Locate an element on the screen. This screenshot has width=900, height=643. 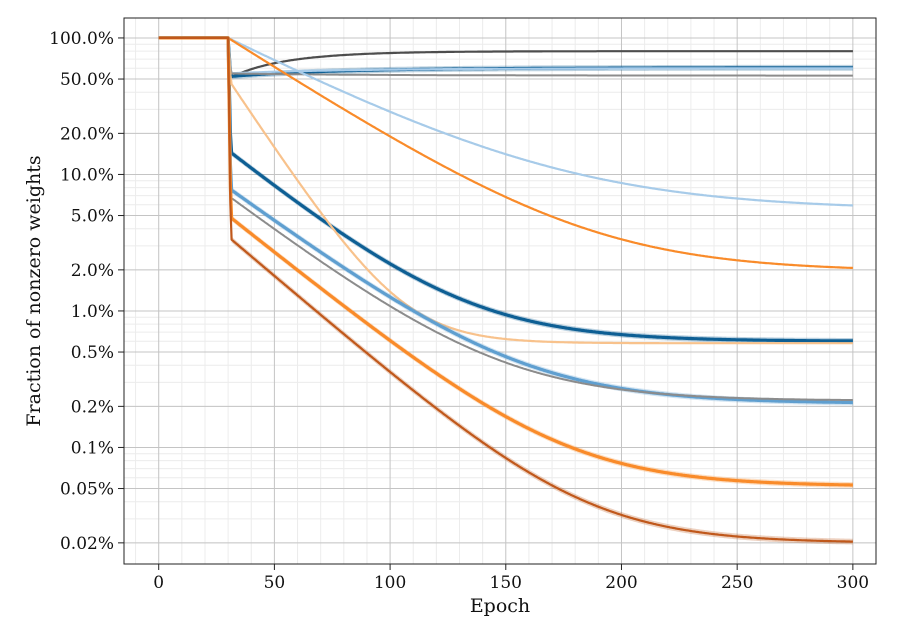
x-axis-title: Epoch is located at coordinates (500, 606).